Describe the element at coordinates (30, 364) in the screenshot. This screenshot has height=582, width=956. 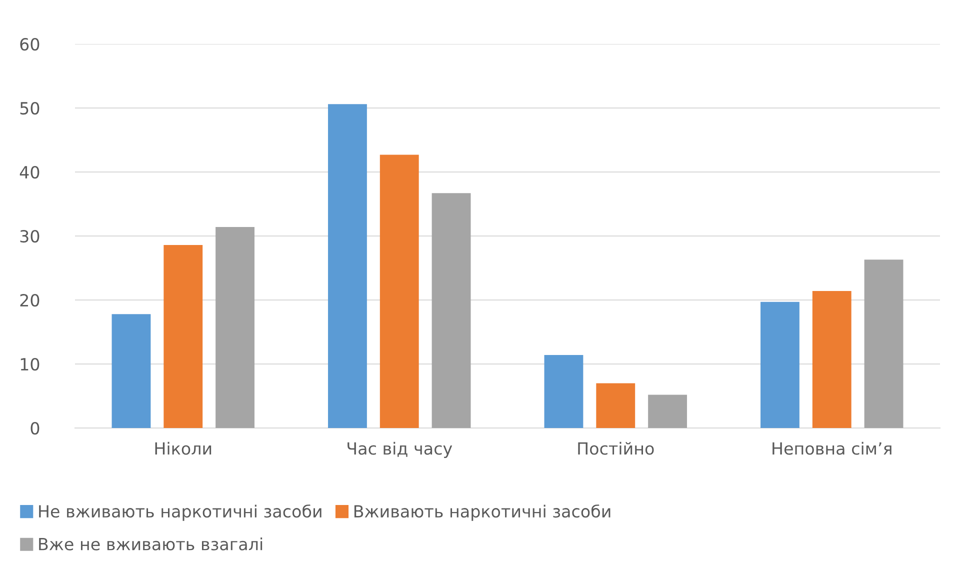
I see `y-tick-label: 10` at that location.